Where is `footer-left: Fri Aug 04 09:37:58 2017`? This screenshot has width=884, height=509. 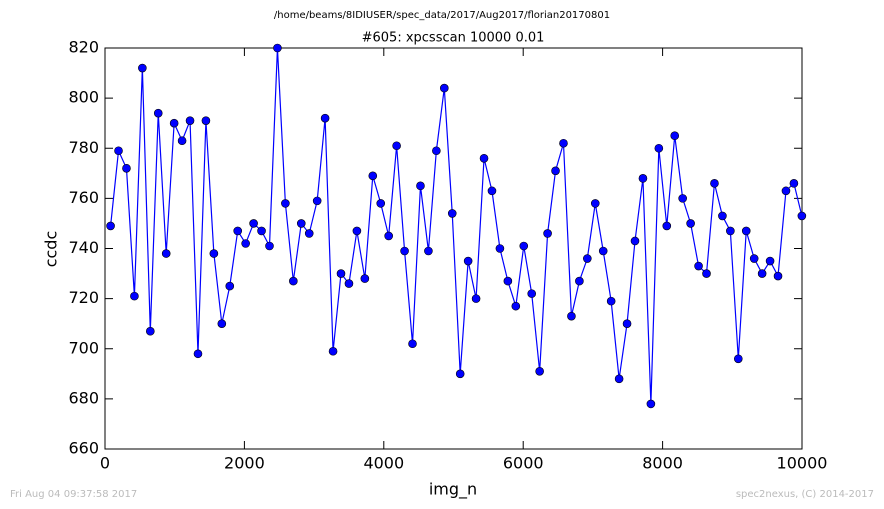 footer-left: Fri Aug 04 09:37:58 2017 is located at coordinates (73, 494).